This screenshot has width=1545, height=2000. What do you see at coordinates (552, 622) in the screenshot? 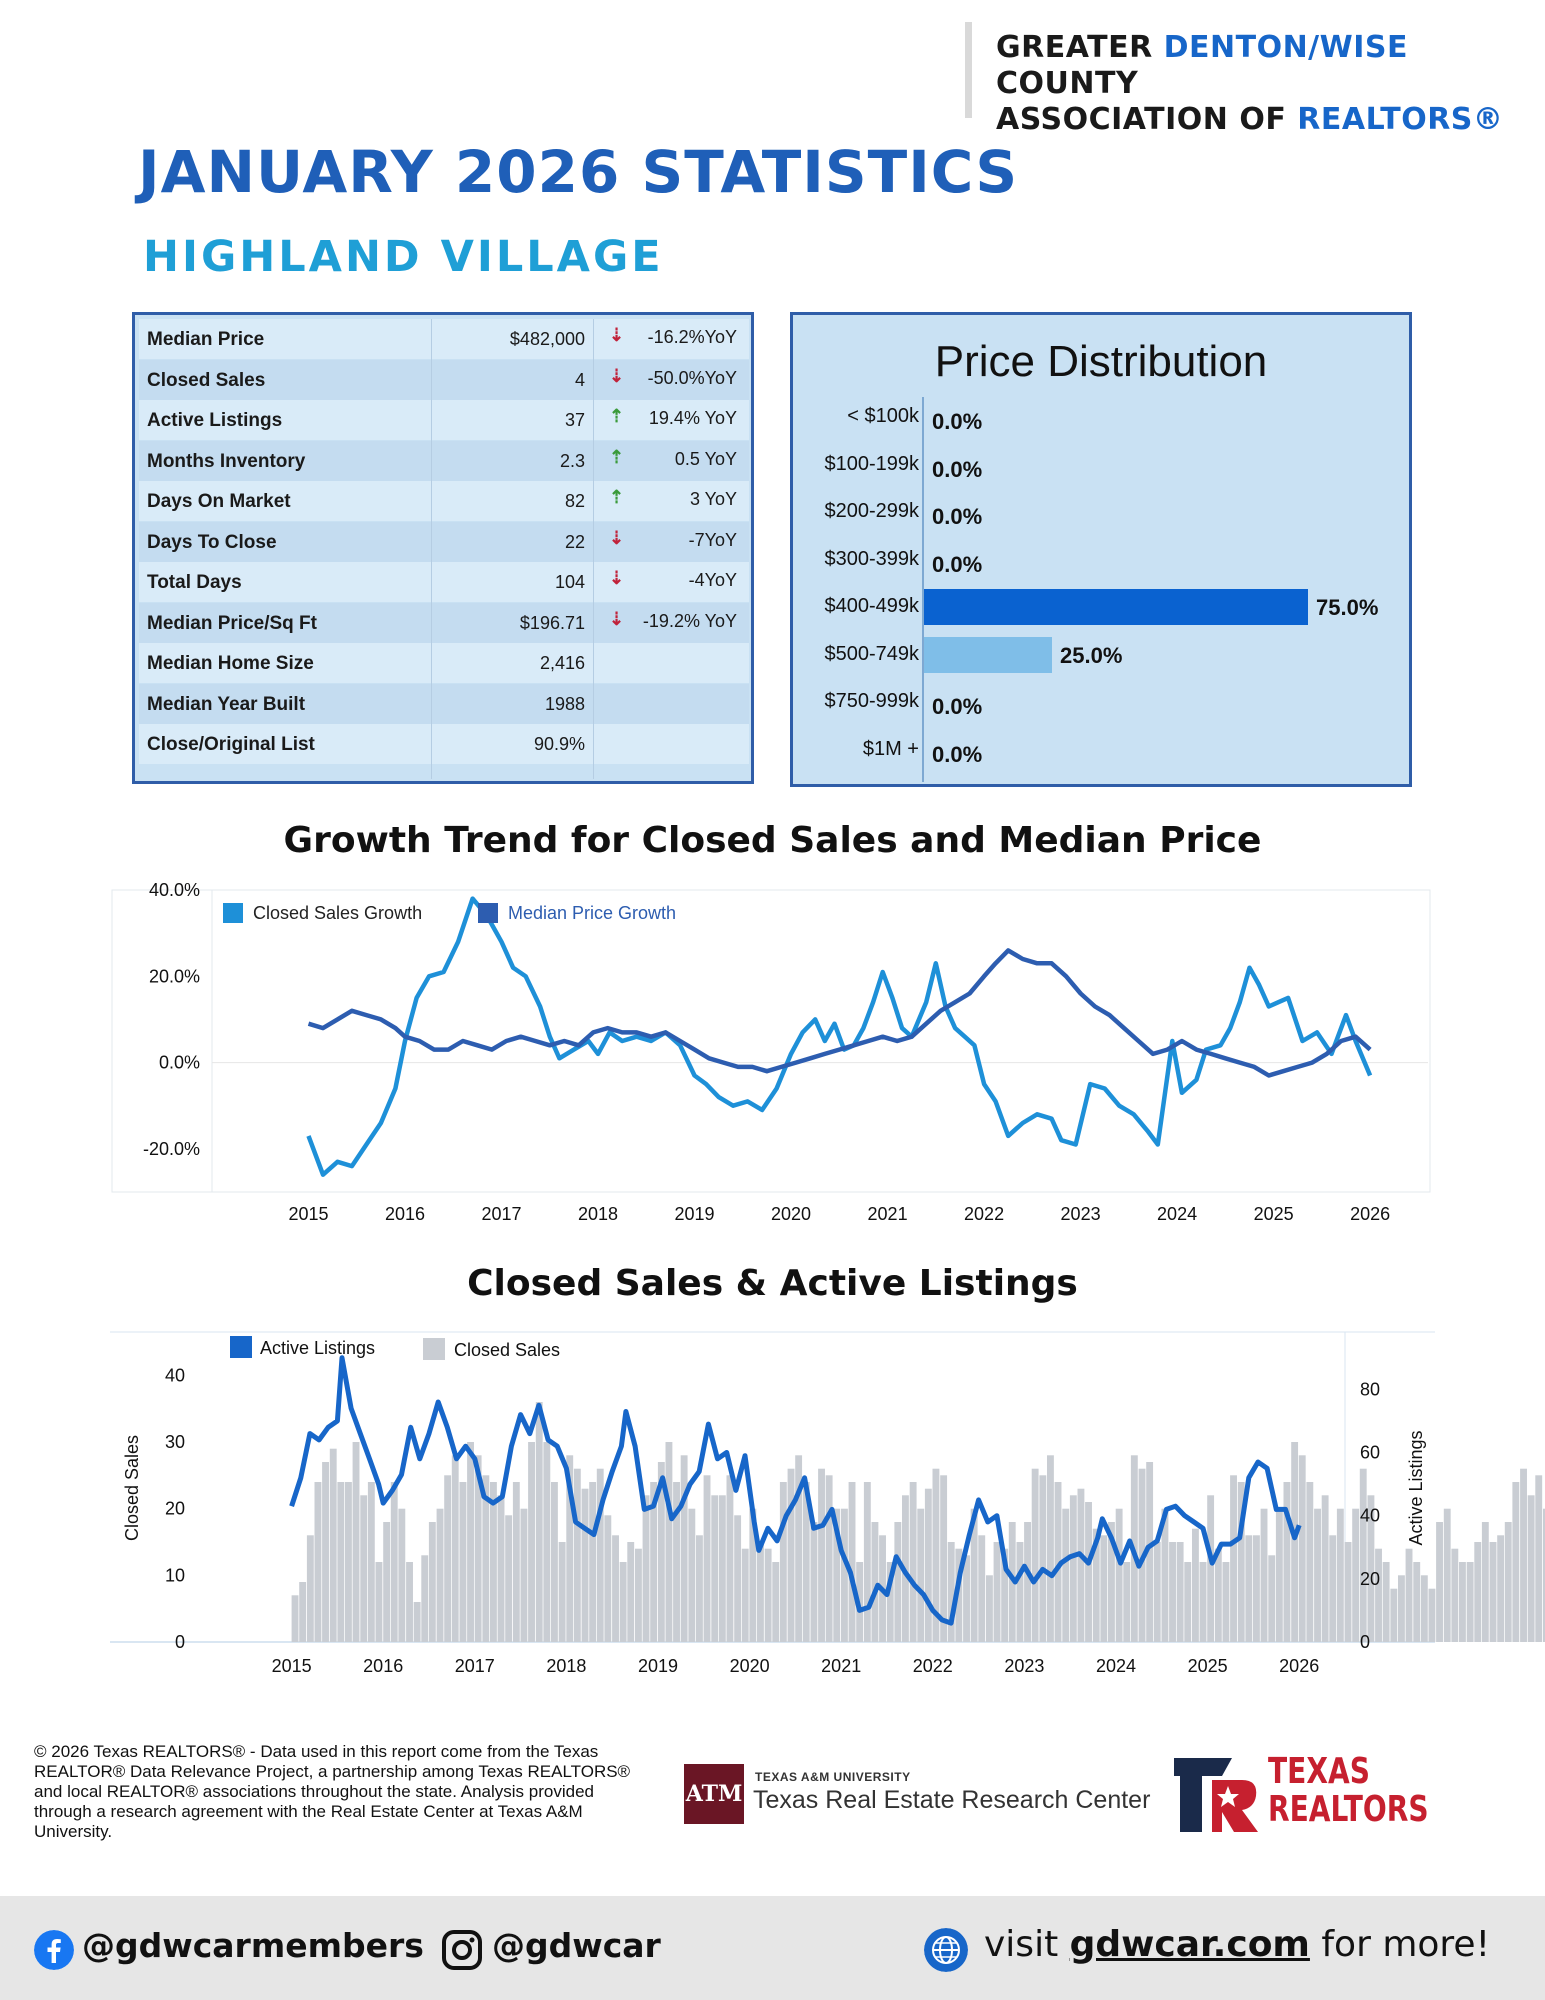
I see `stat-value: $196.71` at bounding box center [552, 622].